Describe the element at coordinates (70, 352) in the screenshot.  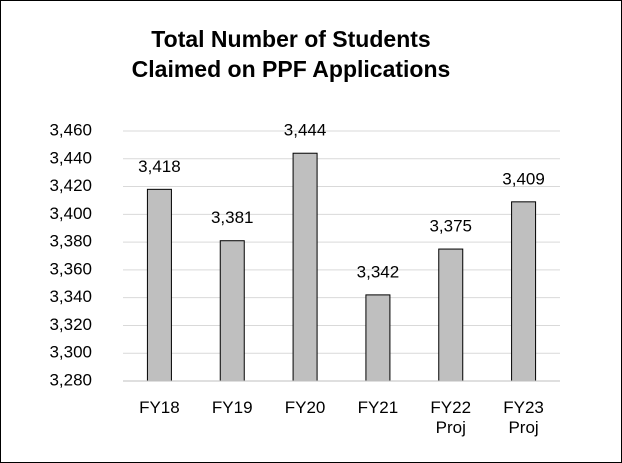
I see `y-tick-label: 3,300` at that location.